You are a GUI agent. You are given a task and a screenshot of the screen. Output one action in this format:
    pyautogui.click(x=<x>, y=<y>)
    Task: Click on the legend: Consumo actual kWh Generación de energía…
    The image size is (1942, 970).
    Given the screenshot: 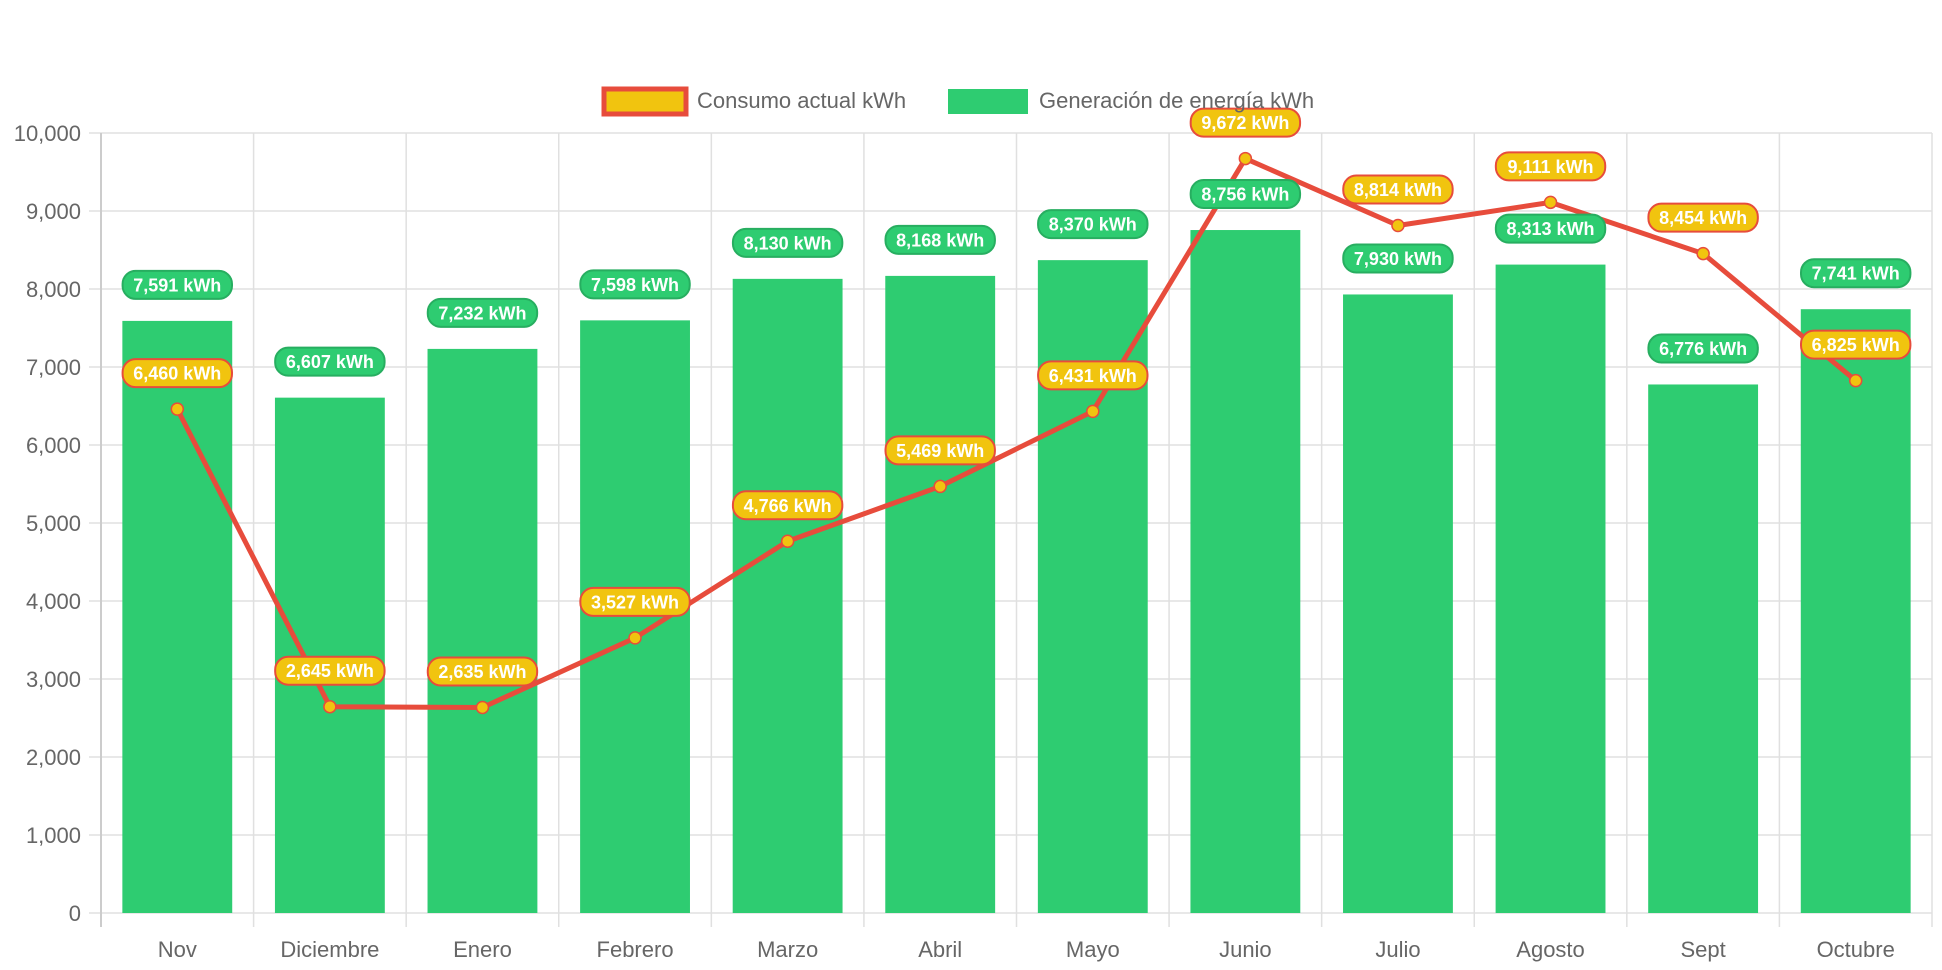 What is the action you would take?
    pyautogui.click(x=957, y=101)
    